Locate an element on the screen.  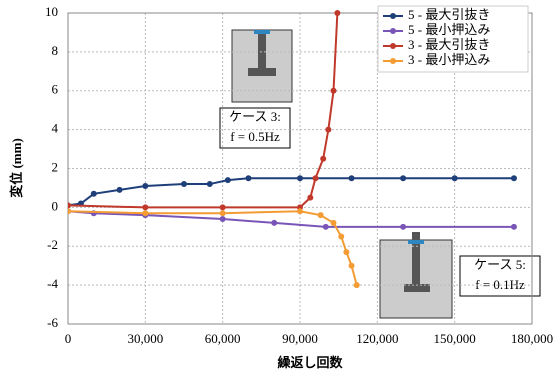
legend-label: 5 - 最小押込み is located at coordinates (449, 29).